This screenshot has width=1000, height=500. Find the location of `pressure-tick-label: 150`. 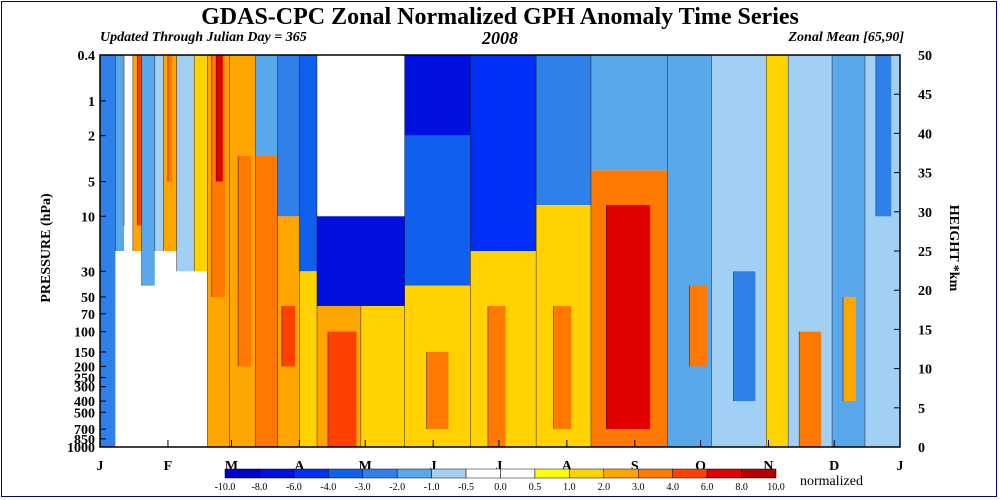

pressure-tick-label: 150 is located at coordinates (84, 353).